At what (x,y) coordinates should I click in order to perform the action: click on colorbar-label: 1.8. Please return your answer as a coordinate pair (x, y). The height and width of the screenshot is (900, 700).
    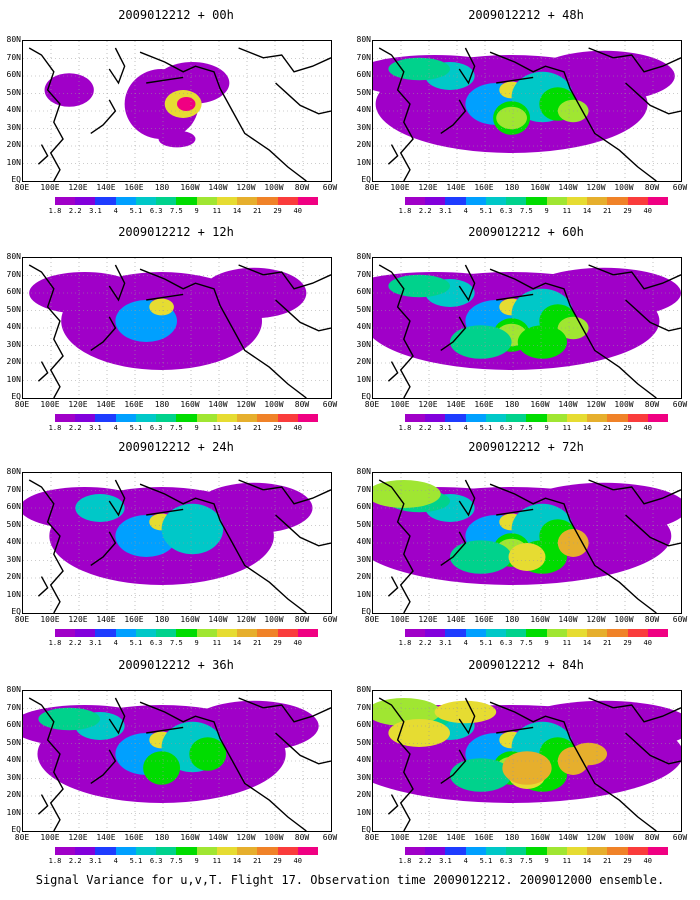
    Looking at the image, I should click on (55, 861).